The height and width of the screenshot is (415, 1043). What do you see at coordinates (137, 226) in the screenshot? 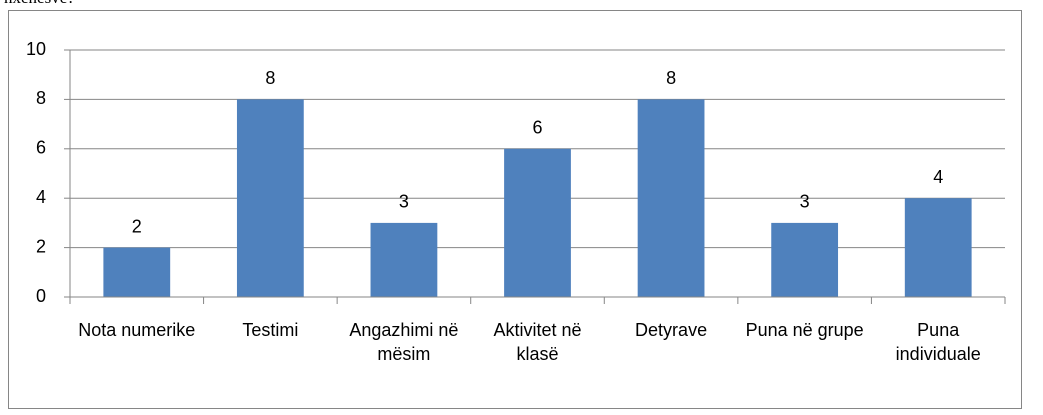
I see `data-label: 2` at bounding box center [137, 226].